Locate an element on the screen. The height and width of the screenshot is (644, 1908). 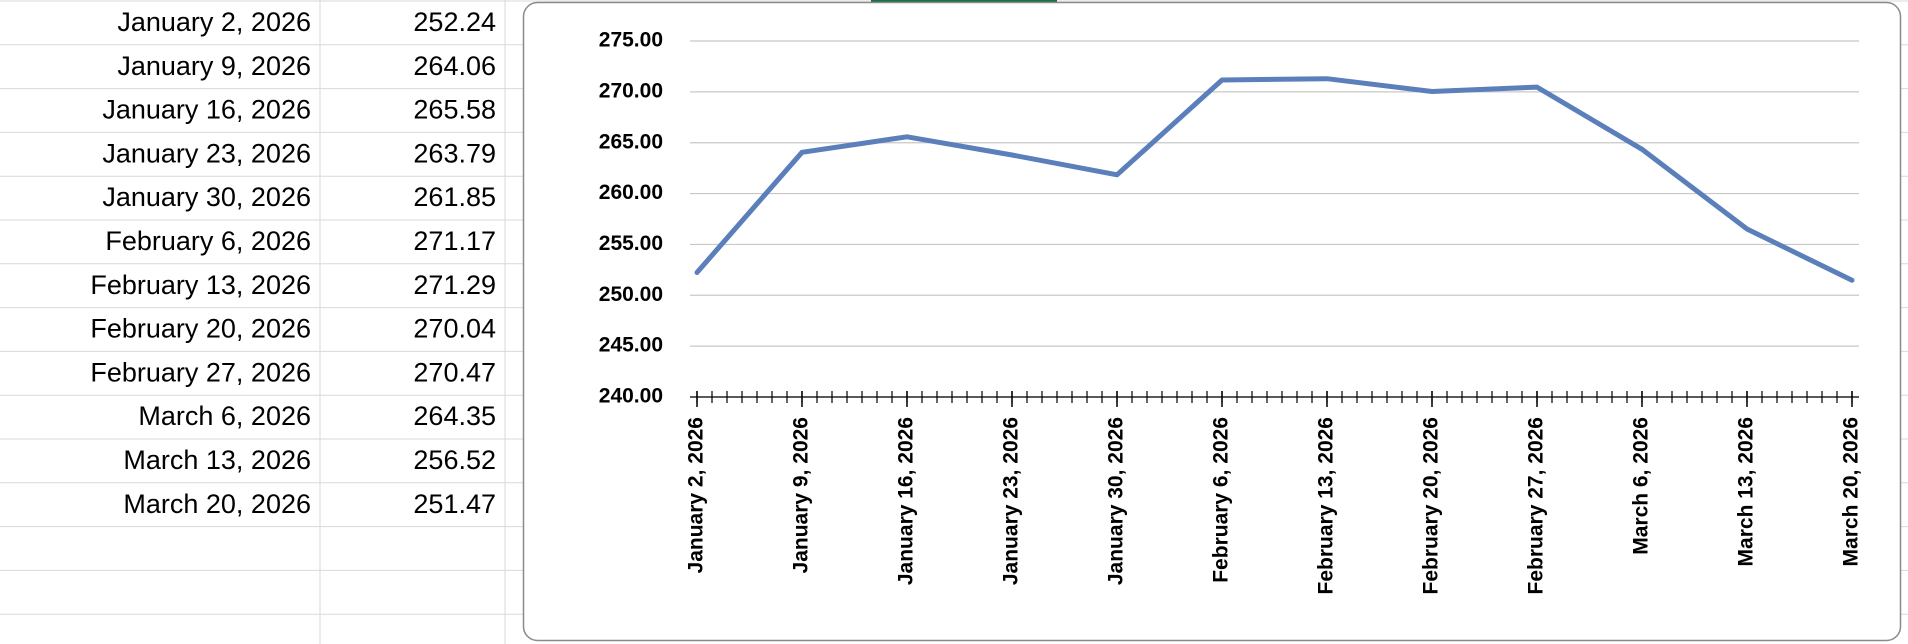
date-cell: February 27, 2026 is located at coordinates (200, 372).